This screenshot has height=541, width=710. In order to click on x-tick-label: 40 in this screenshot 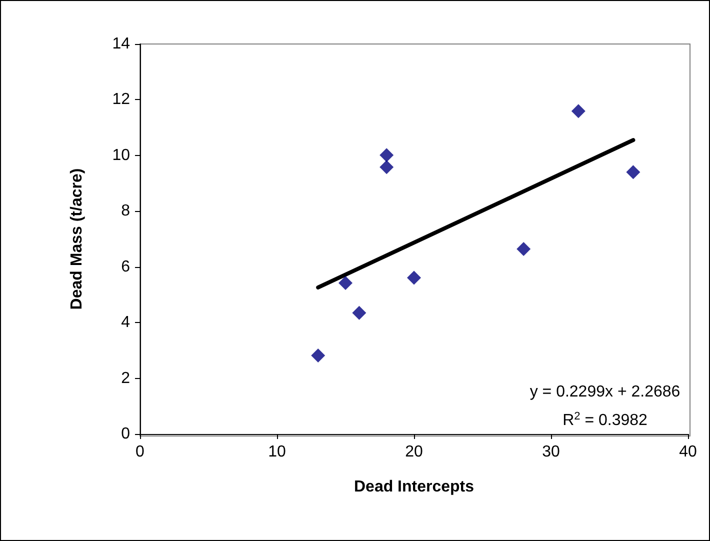, I will do `click(688, 452)`.